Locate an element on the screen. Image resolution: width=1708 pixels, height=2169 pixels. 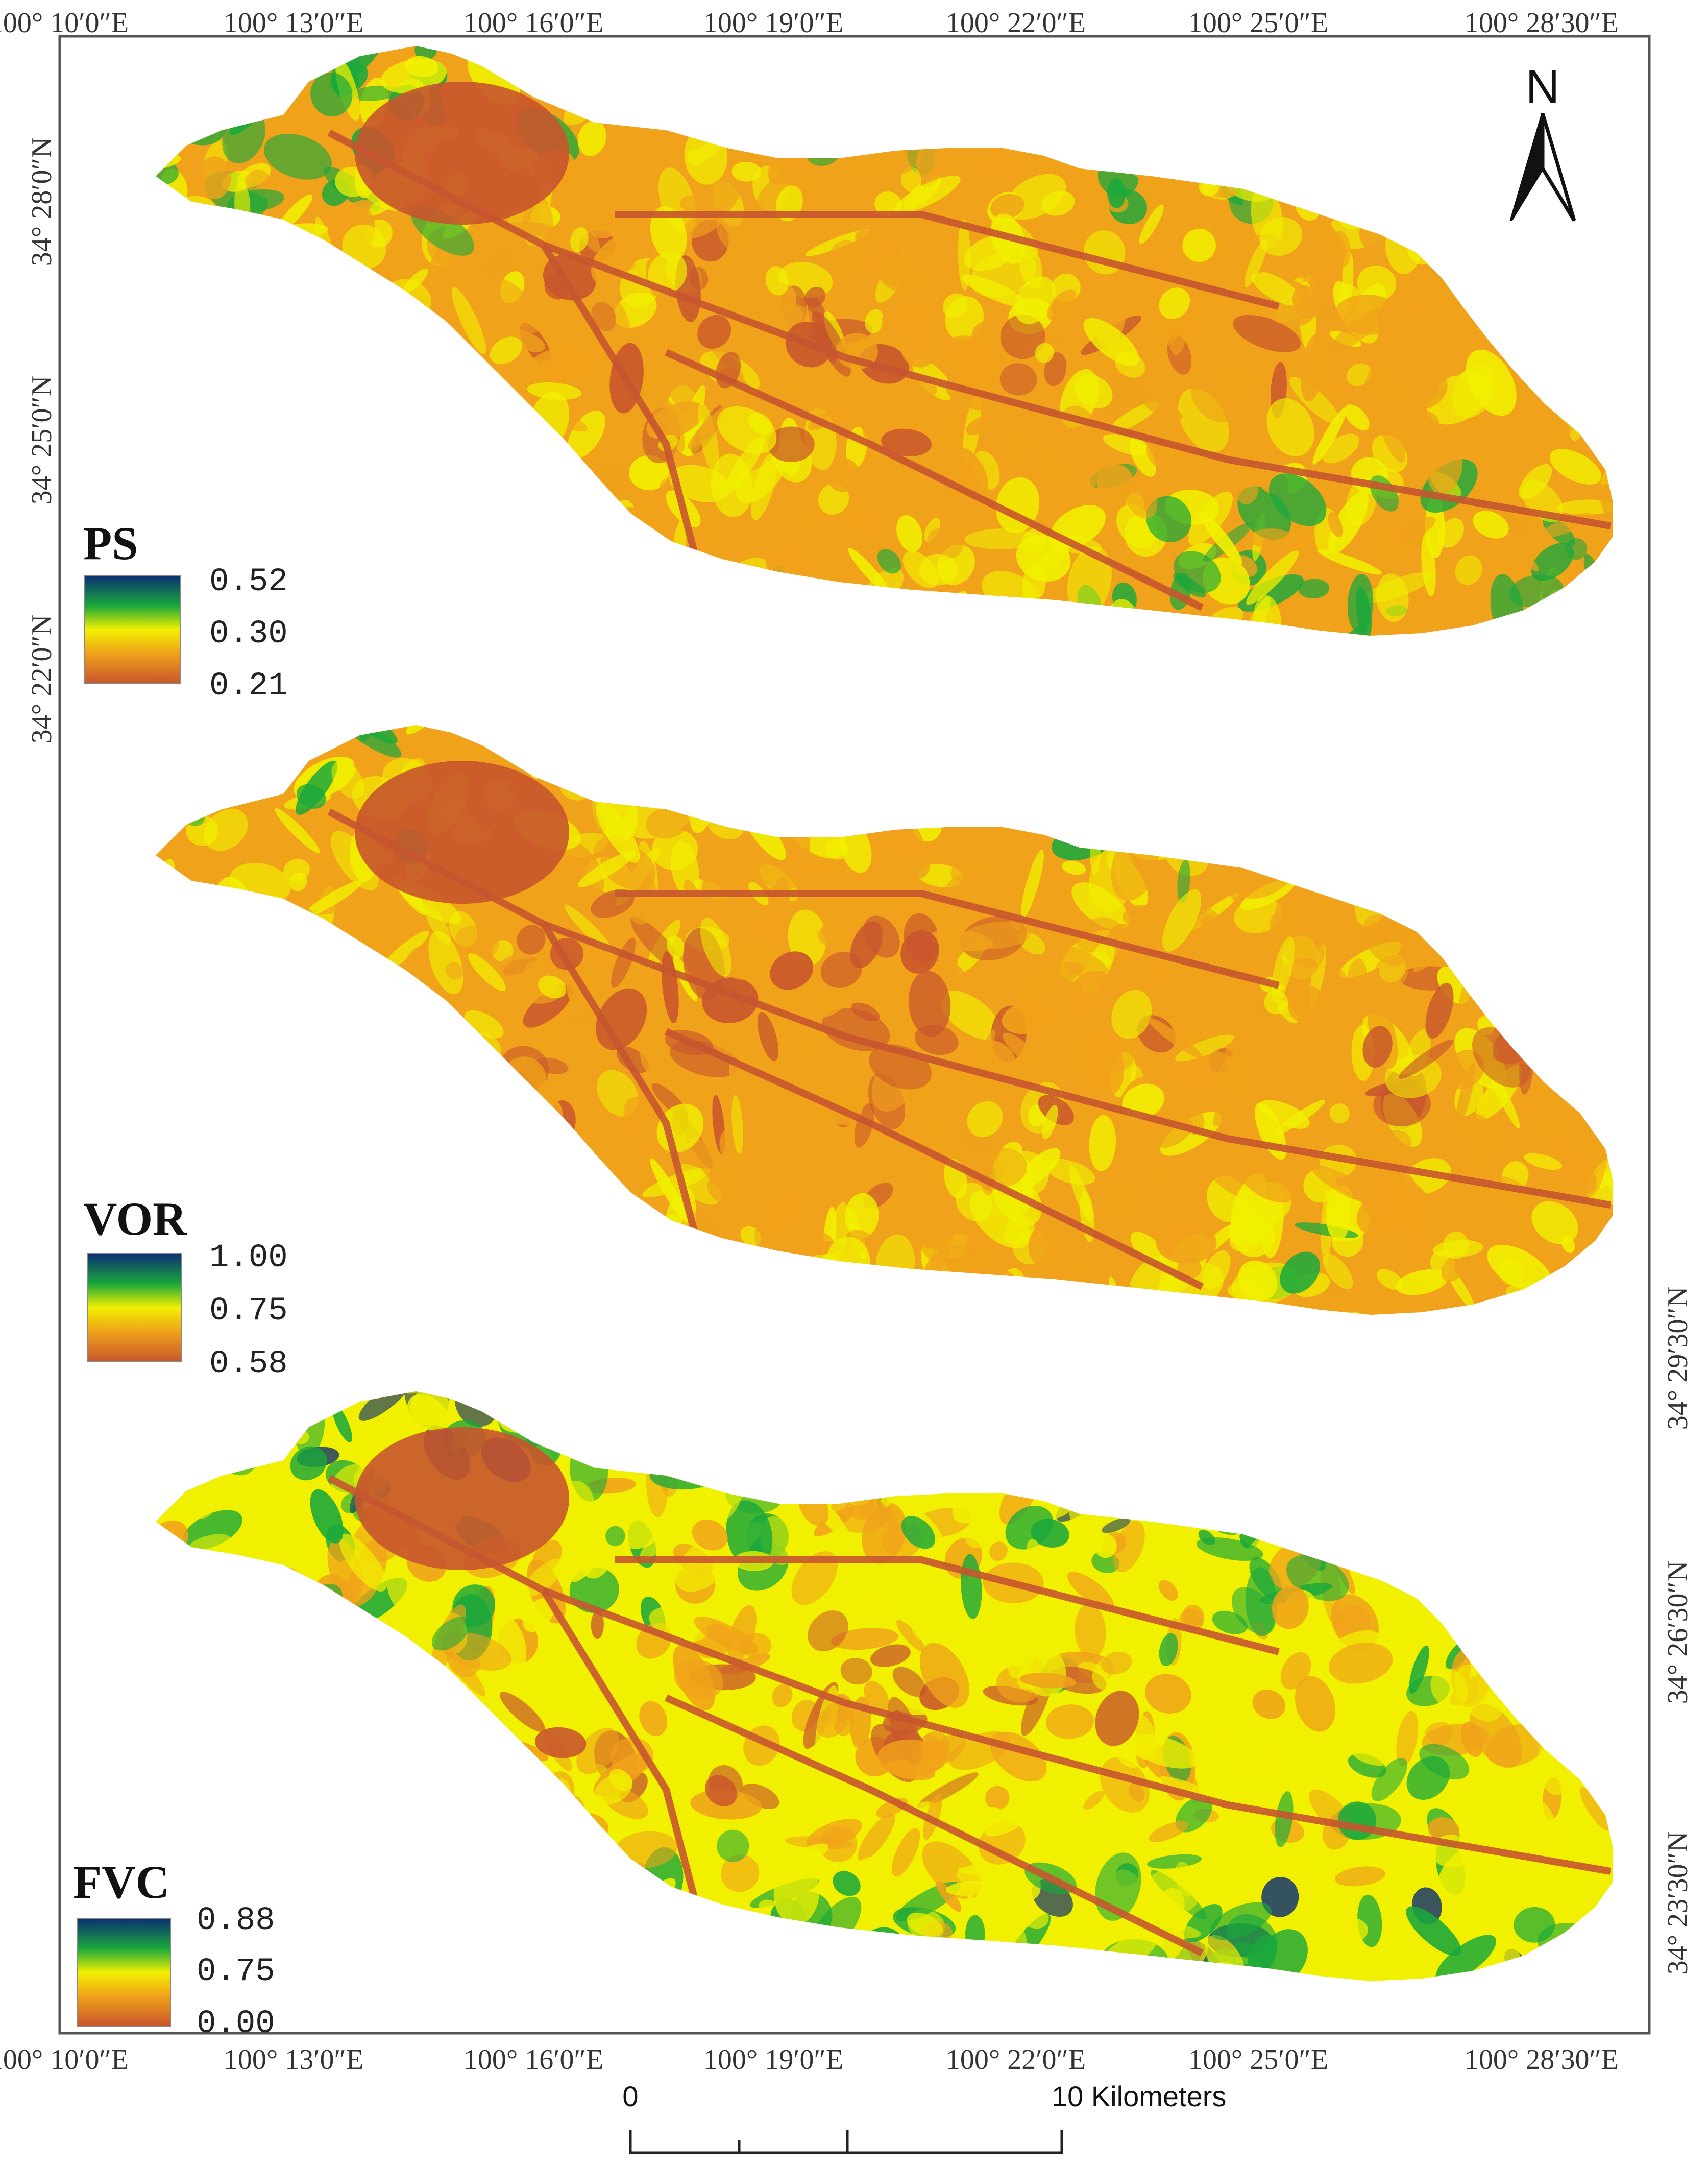
north-label: N is located at coordinates (1542, 87).